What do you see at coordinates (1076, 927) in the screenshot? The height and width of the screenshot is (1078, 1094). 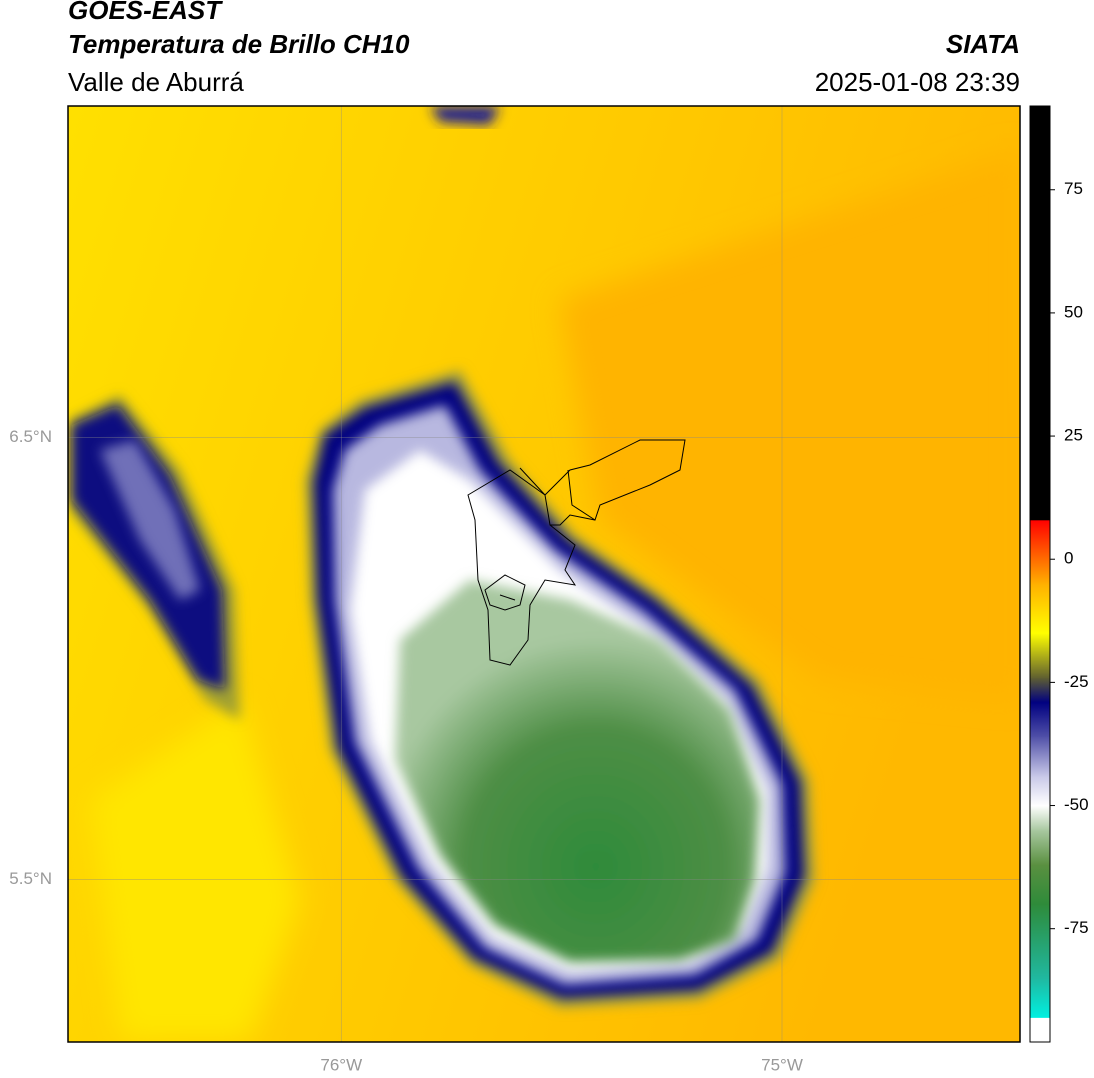 I see `colorbar-tick-label: -75` at bounding box center [1076, 927].